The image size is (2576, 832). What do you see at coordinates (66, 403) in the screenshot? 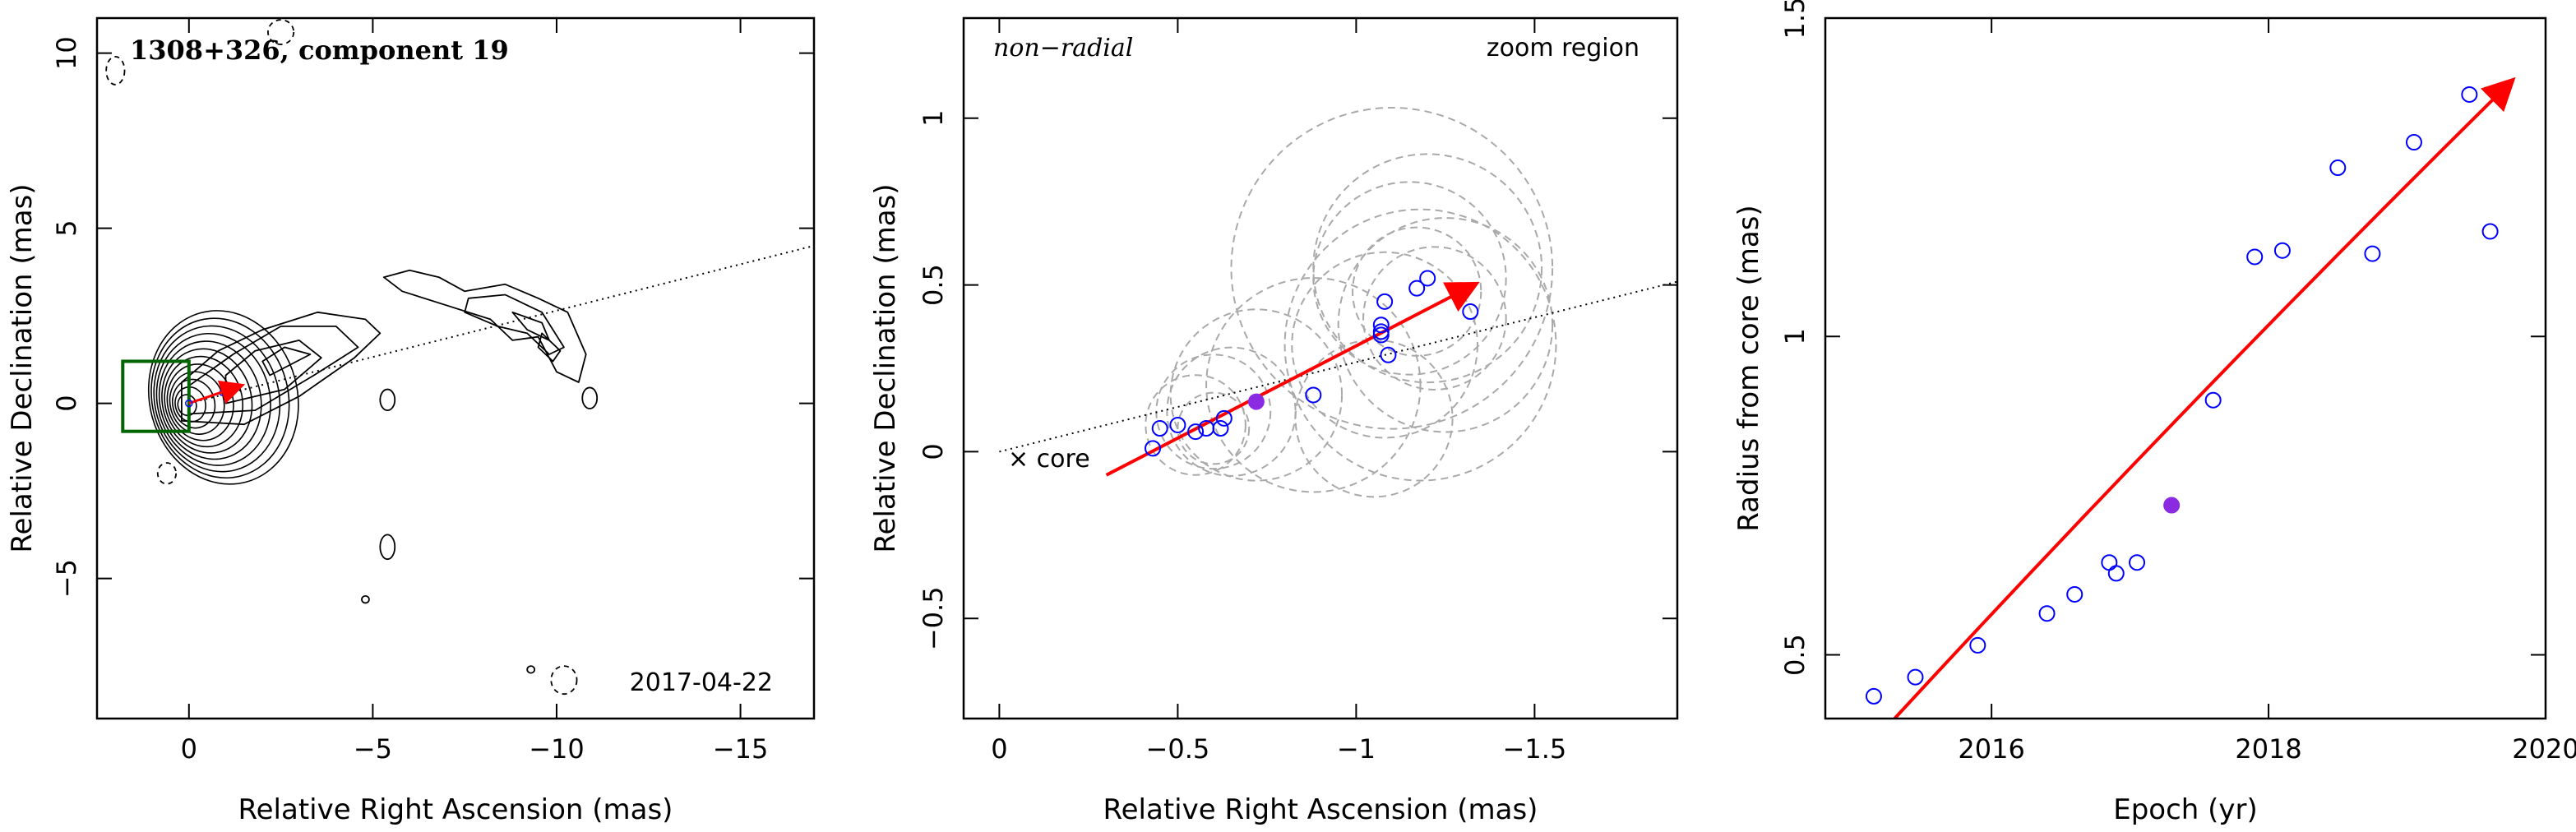
I see `panel1-ytick-label: 0` at bounding box center [66, 403].